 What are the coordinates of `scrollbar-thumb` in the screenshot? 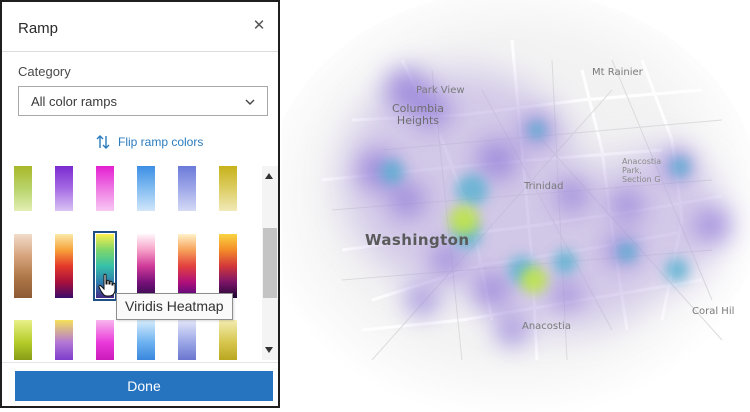 It's located at (270, 263).